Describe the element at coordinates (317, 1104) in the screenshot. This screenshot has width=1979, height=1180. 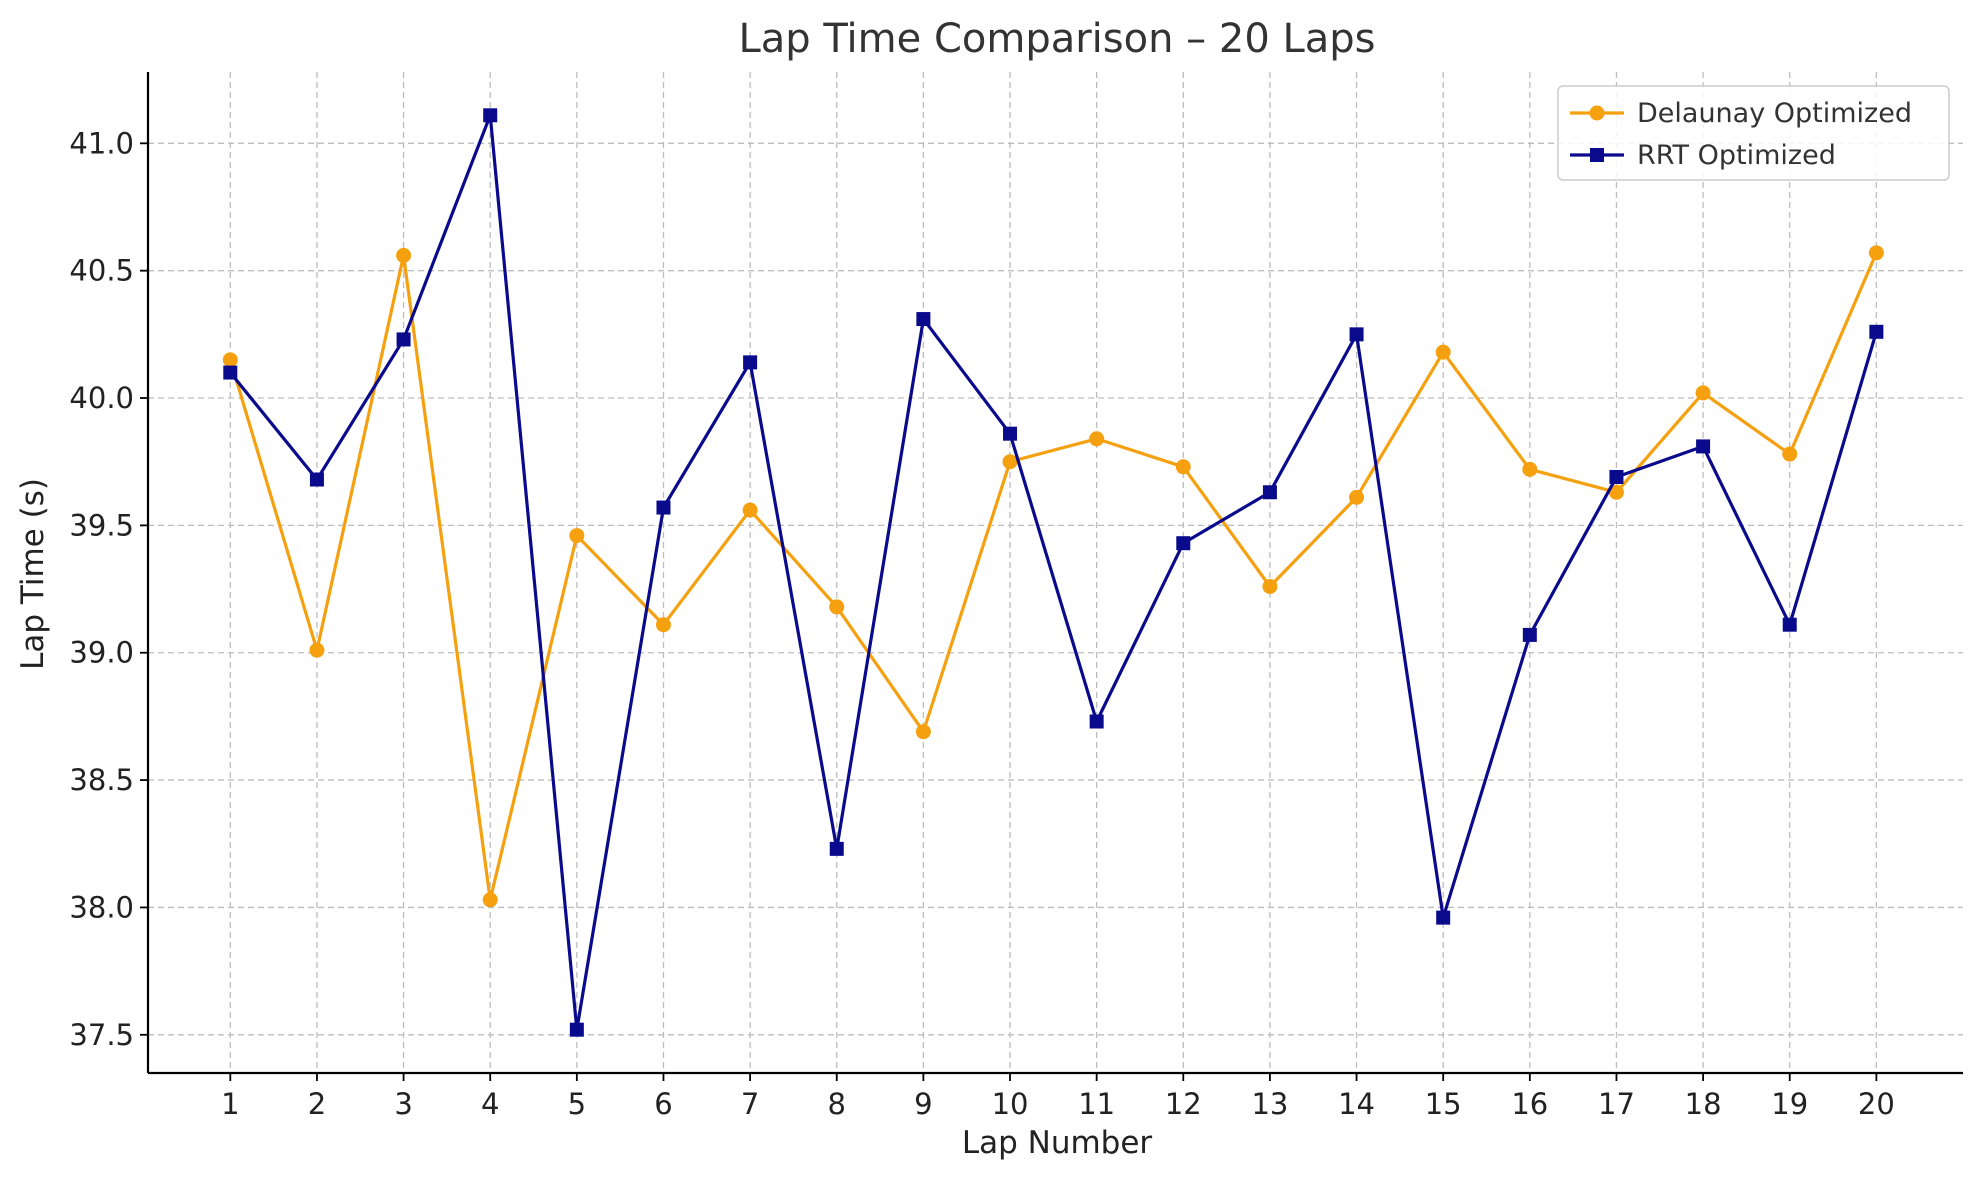
I see `x-tick-label: 2` at that location.